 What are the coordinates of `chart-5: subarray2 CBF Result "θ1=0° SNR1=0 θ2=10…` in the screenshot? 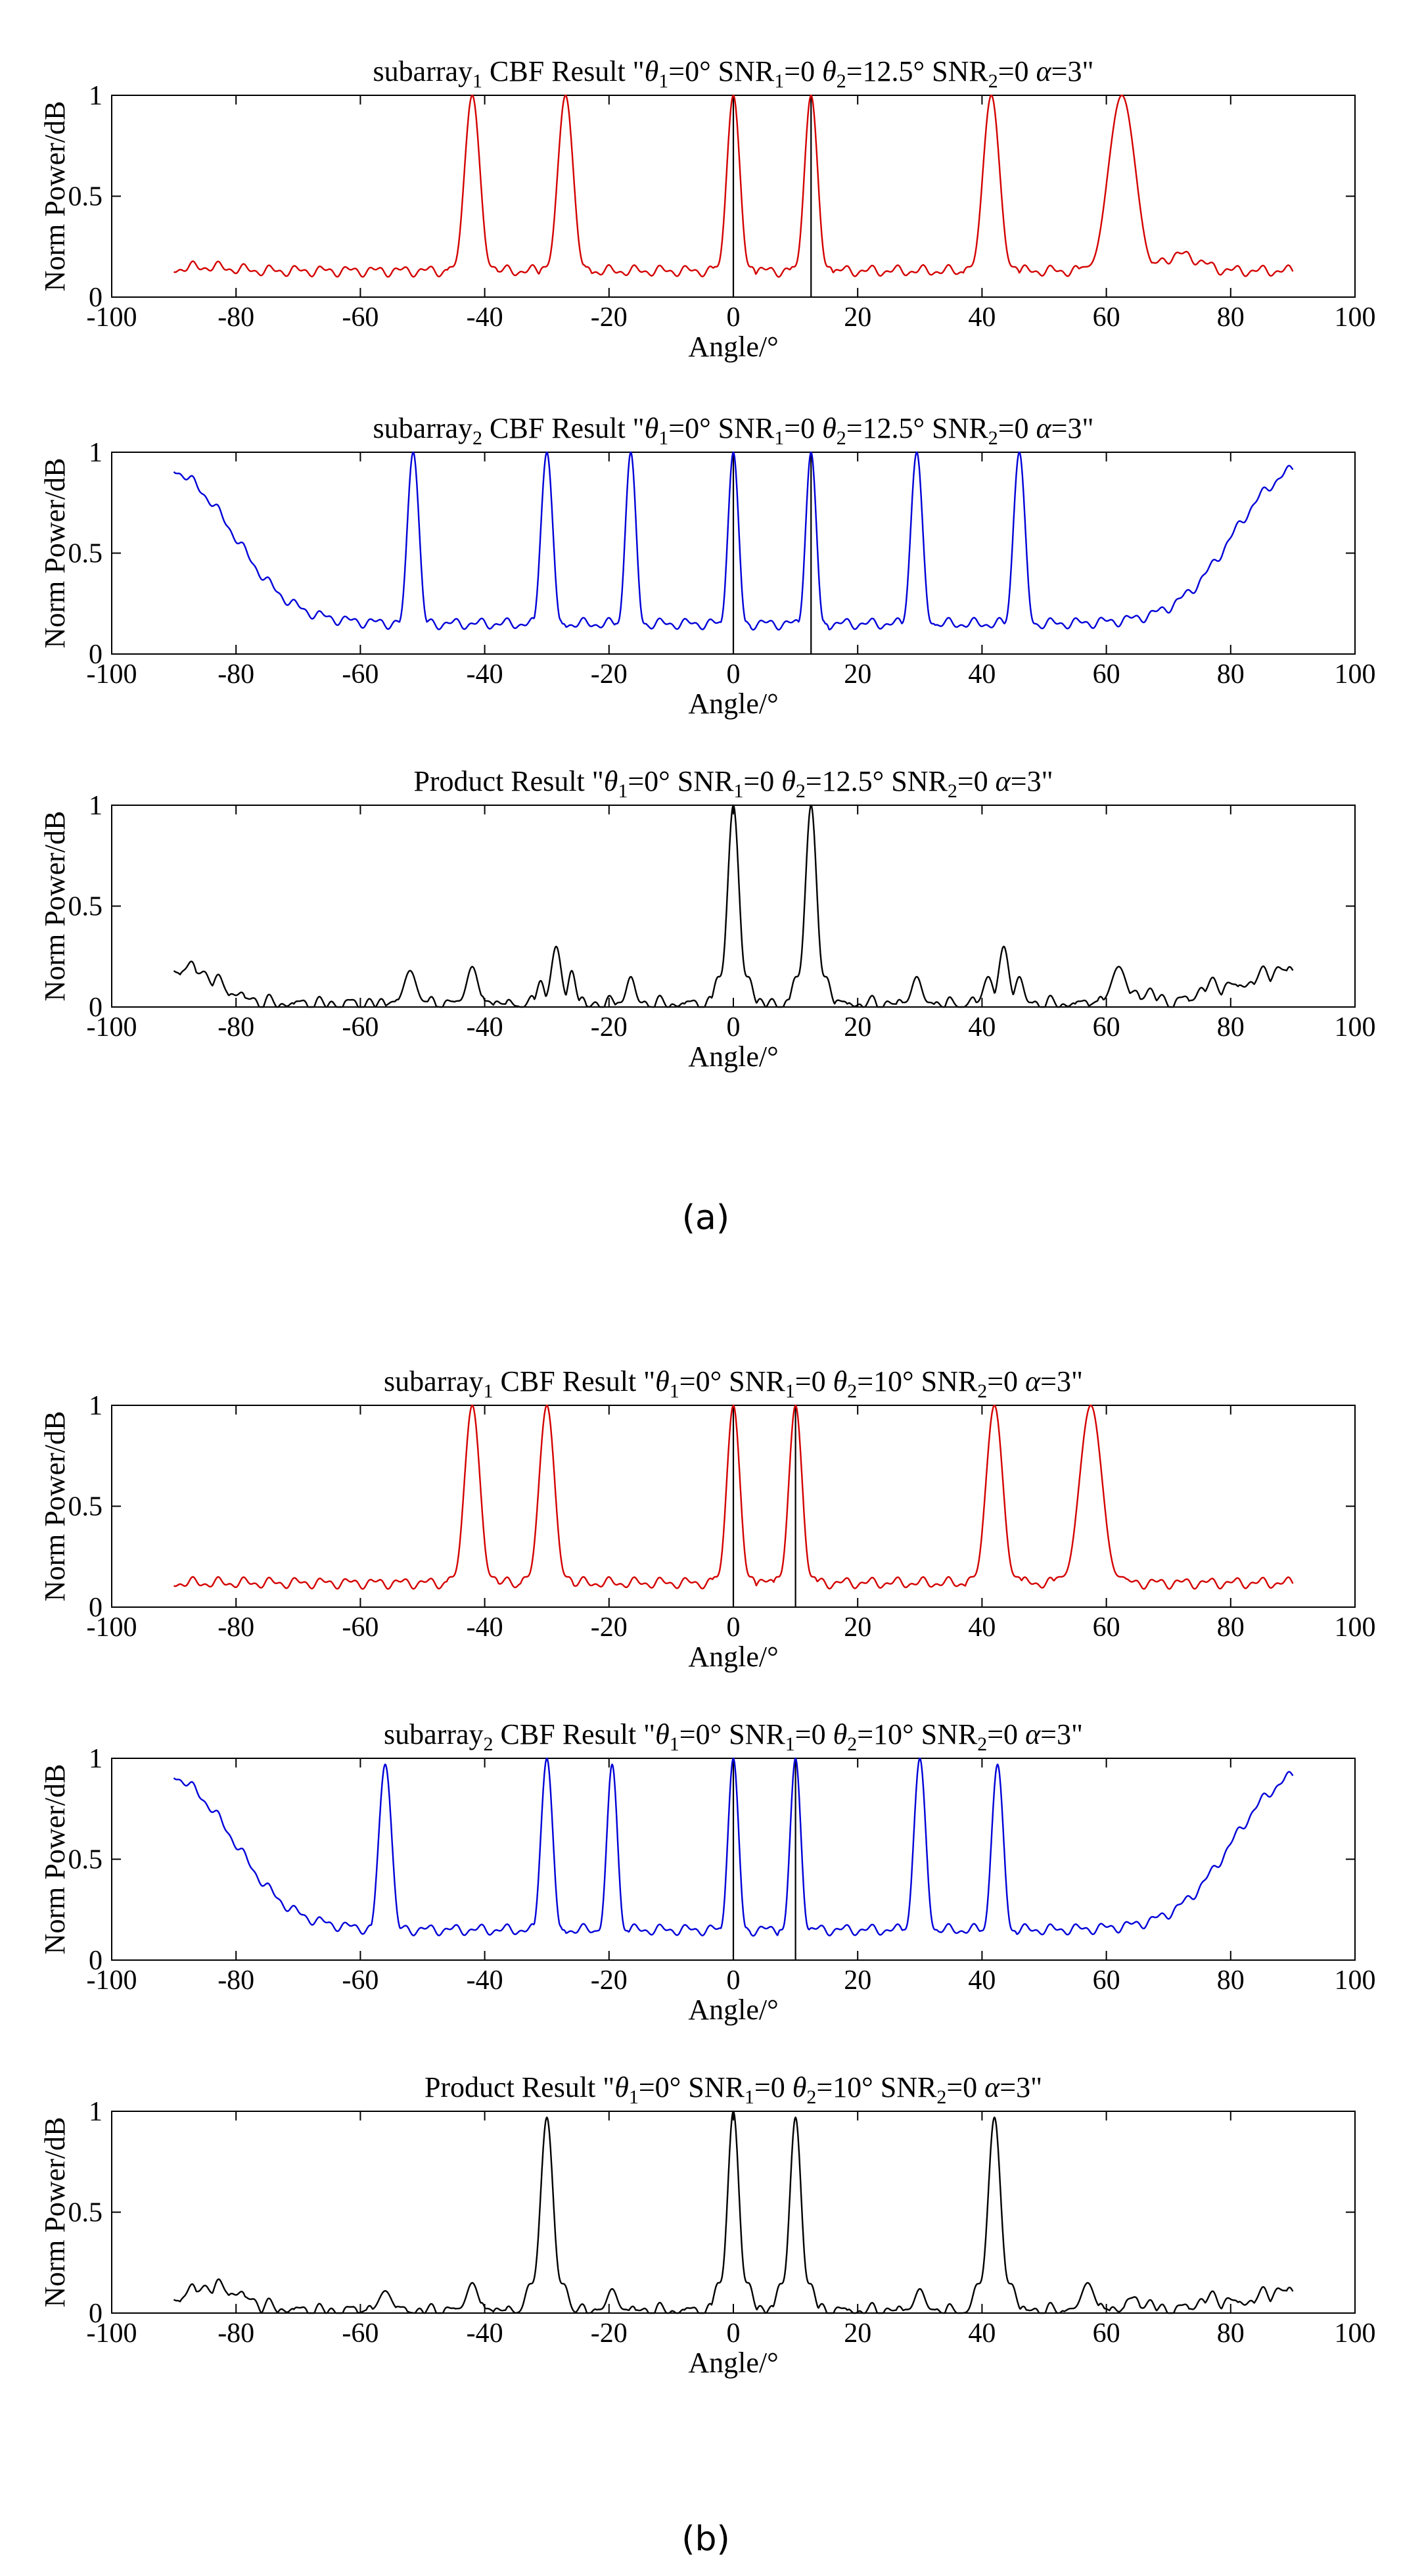 It's located at (708, 1872).